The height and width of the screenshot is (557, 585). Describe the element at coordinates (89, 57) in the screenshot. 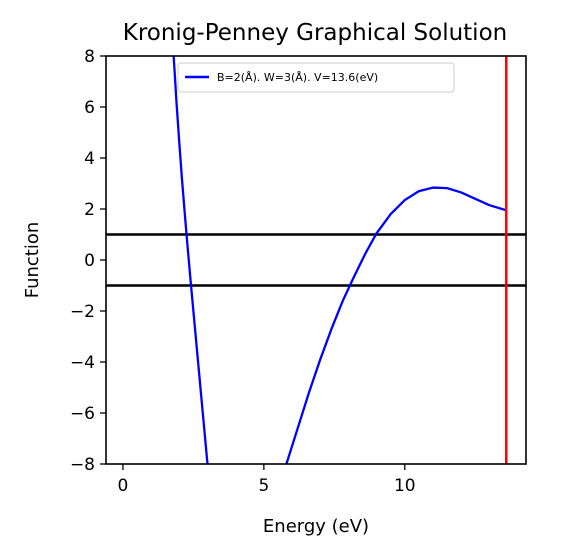

I see `y-tick-label: 8` at that location.